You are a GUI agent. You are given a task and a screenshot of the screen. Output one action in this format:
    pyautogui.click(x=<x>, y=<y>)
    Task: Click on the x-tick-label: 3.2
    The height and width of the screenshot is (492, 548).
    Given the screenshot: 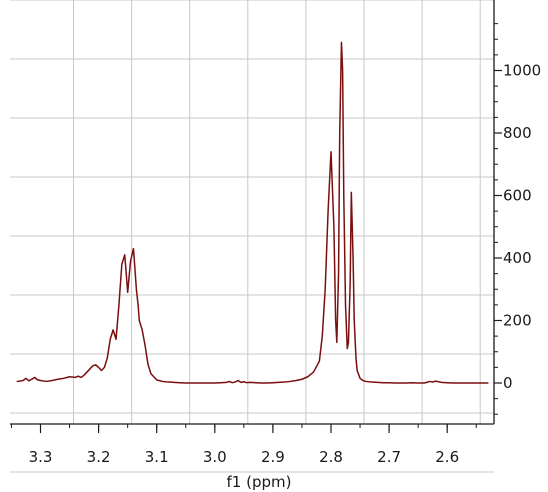 What is the action you would take?
    pyautogui.click(x=99, y=457)
    